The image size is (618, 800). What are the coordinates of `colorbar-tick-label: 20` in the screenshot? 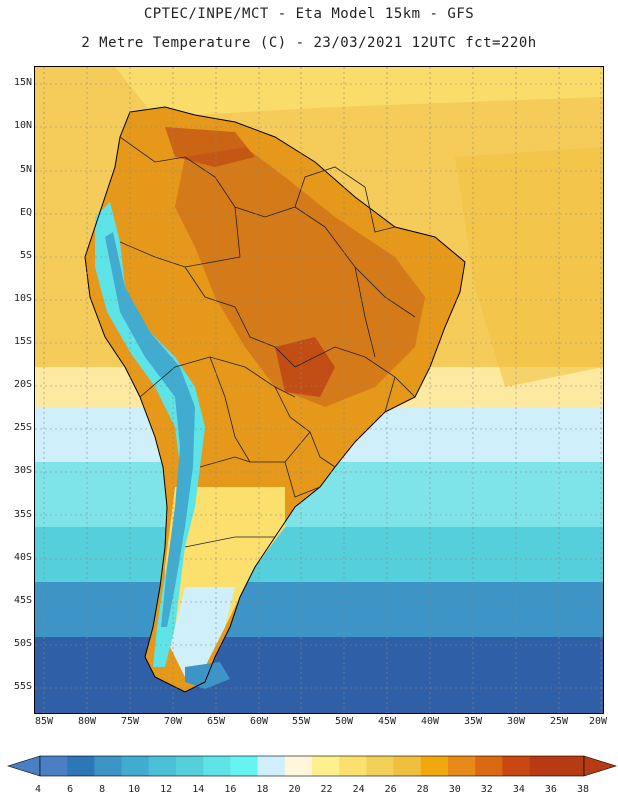 It's located at (294, 789).